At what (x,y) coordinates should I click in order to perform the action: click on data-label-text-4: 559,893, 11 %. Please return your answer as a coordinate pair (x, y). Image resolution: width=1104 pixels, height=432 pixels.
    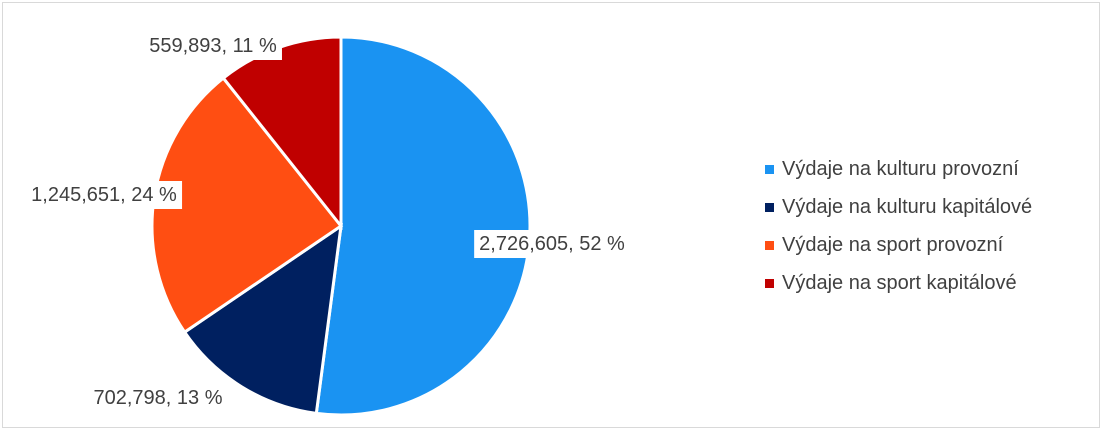
    Looking at the image, I should click on (213, 46).